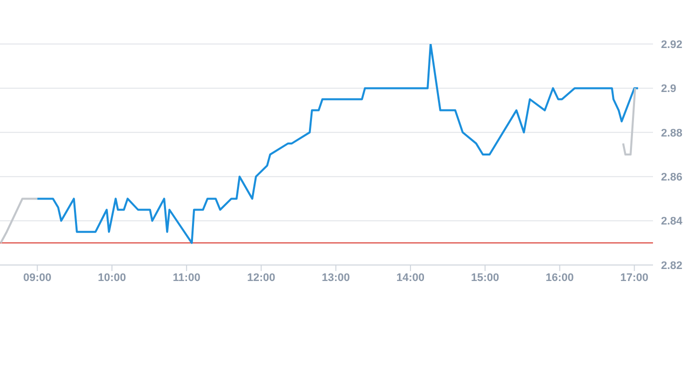 This screenshot has width=693, height=365. Describe the element at coordinates (336, 278) in the screenshot. I see `x-tick-label: 13:00` at that location.